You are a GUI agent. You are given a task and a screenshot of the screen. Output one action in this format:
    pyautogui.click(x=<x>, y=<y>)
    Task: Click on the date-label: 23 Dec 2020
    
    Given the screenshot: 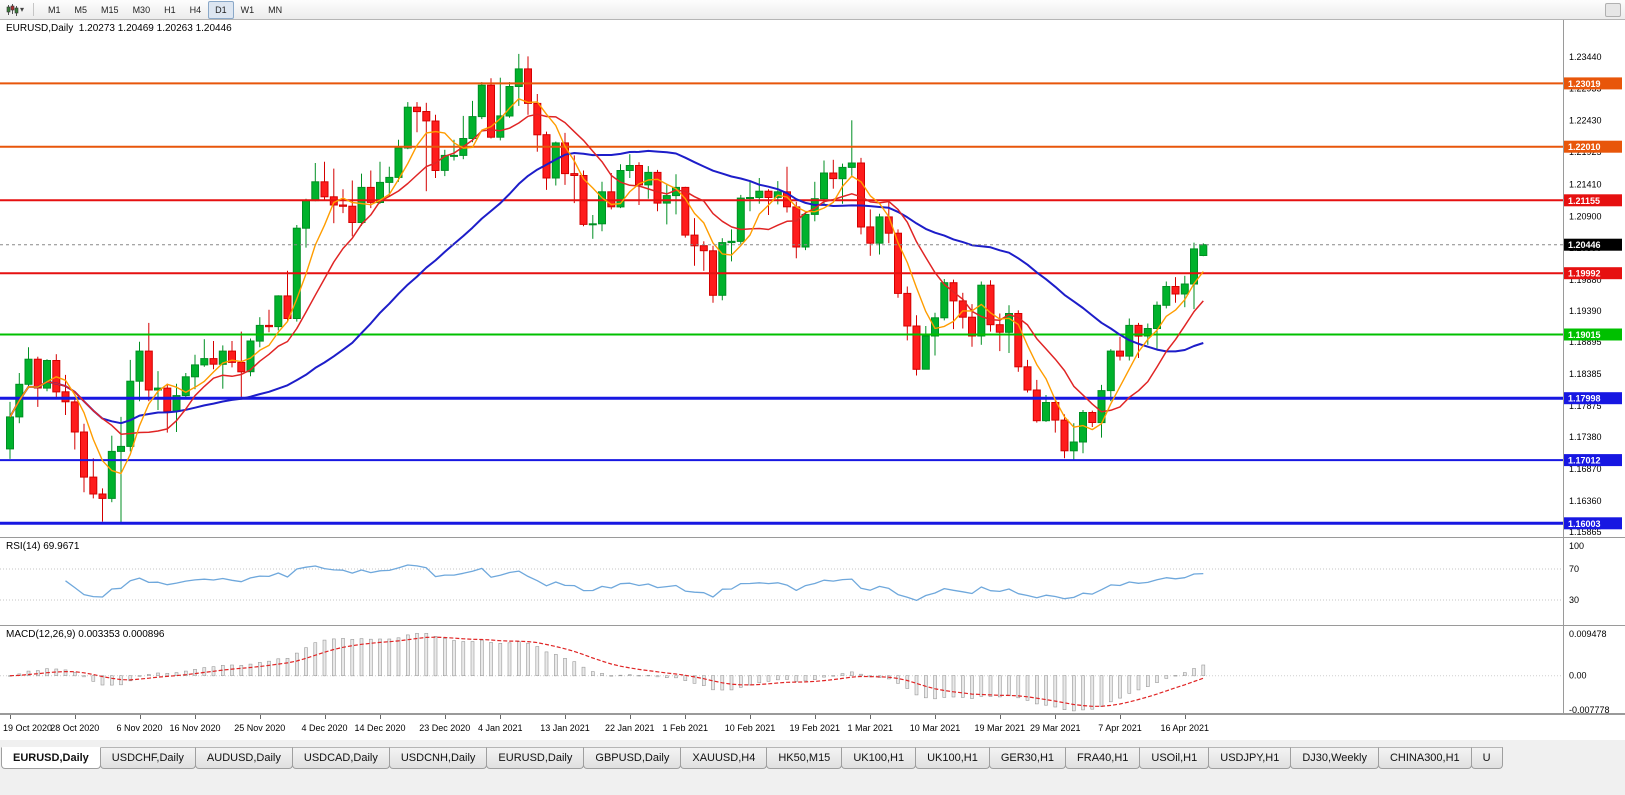 What is the action you would take?
    pyautogui.click(x=445, y=728)
    